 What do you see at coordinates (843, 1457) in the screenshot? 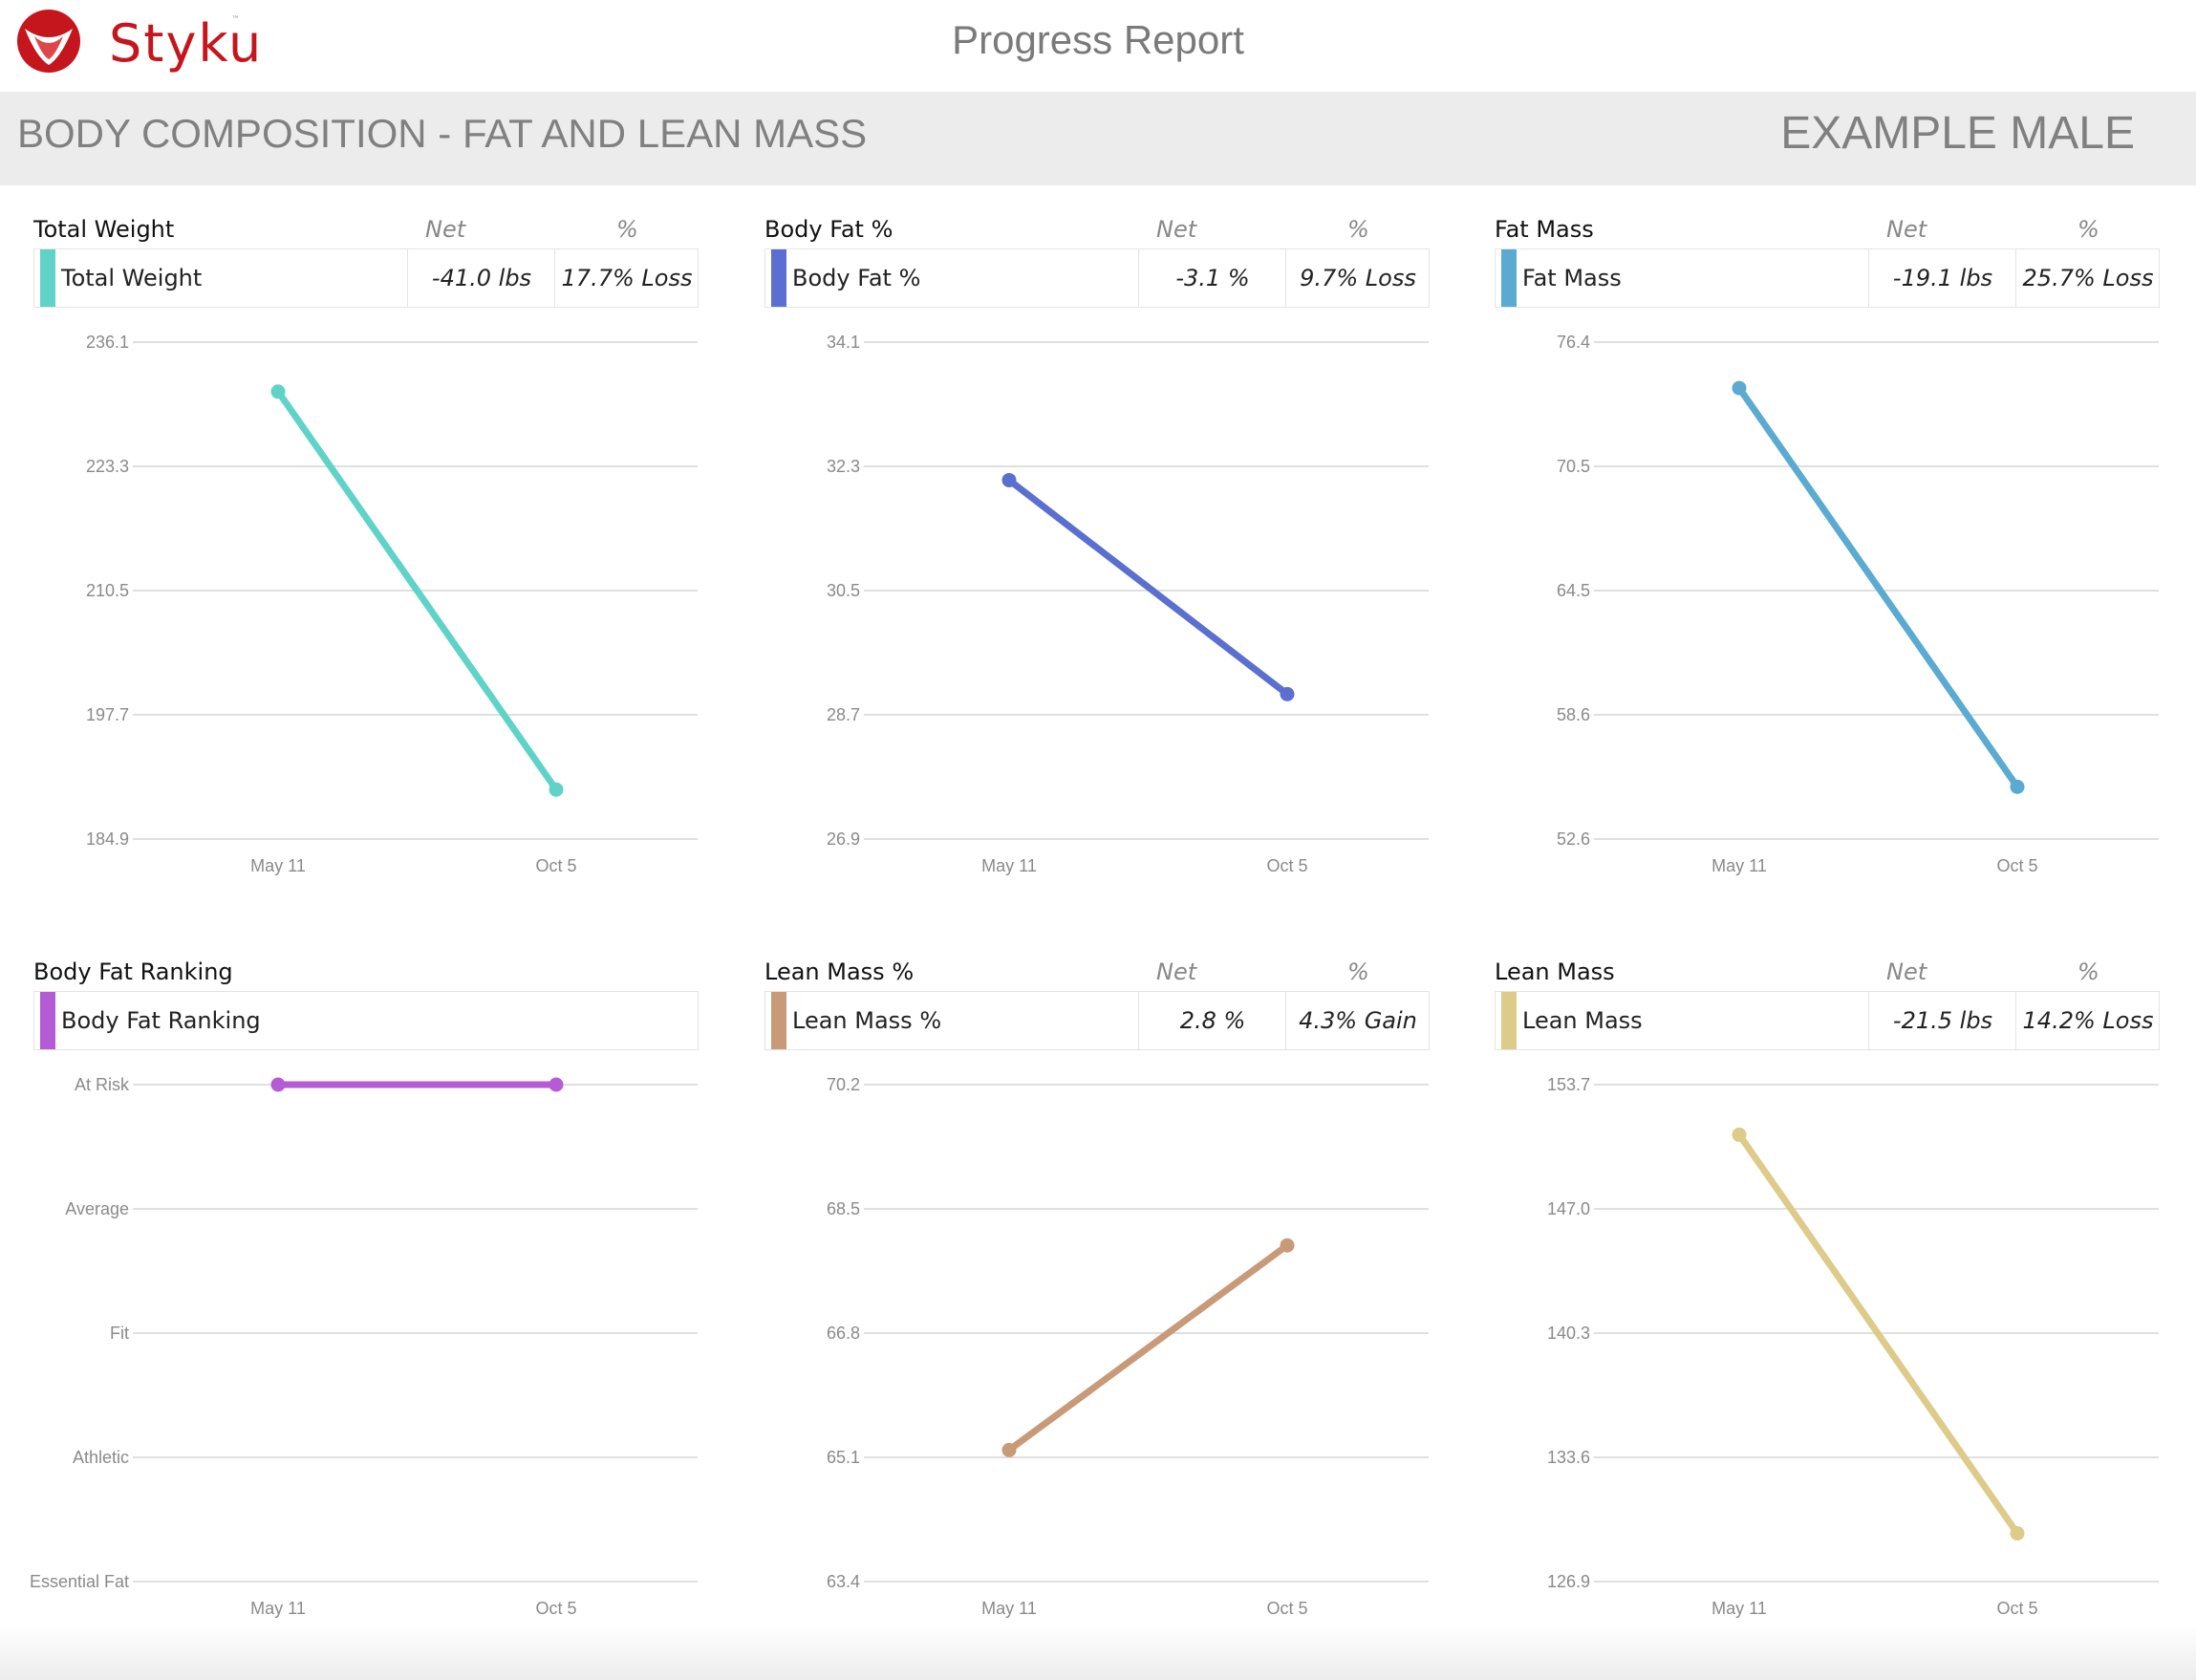
I see `y-tick-label: 65.1` at bounding box center [843, 1457].